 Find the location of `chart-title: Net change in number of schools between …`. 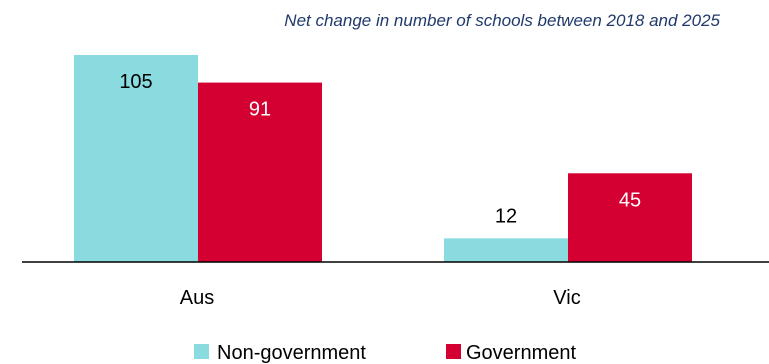

chart-title: Net change in number of schools between … is located at coordinates (502, 20).